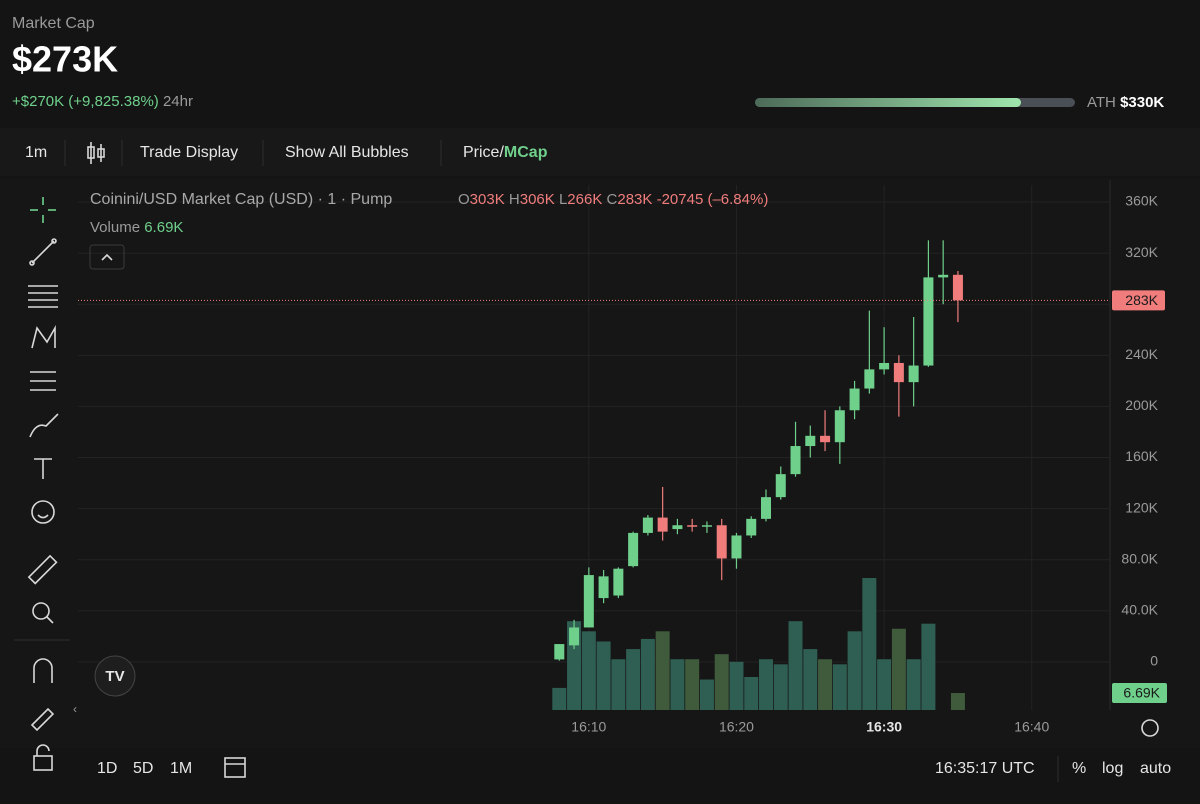  Describe the element at coordinates (163, 227) in the screenshot. I see `volume-value: 6.69K` at that location.